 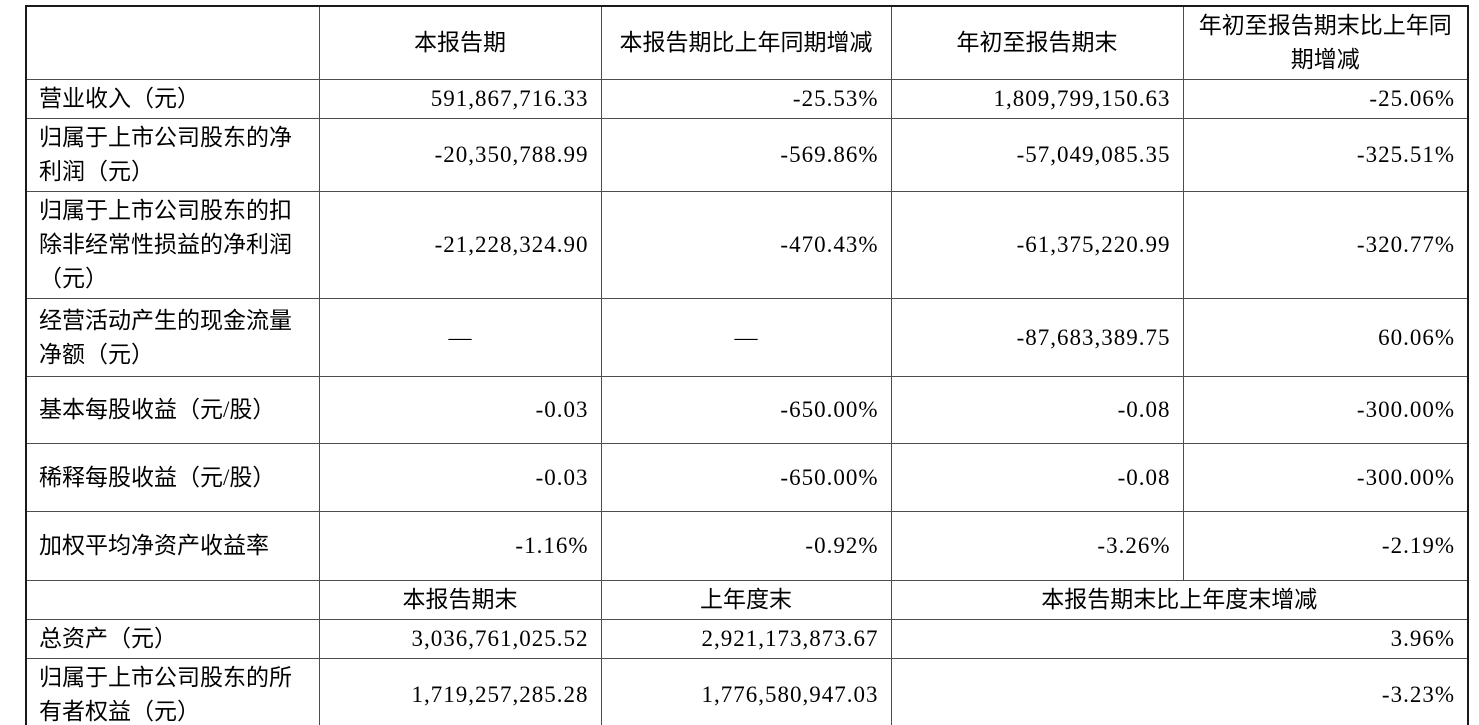 I want to click on column-header-period-end-vs-prior-year-end: 本报告期末比上年度末增减, so click(x=1179, y=600).